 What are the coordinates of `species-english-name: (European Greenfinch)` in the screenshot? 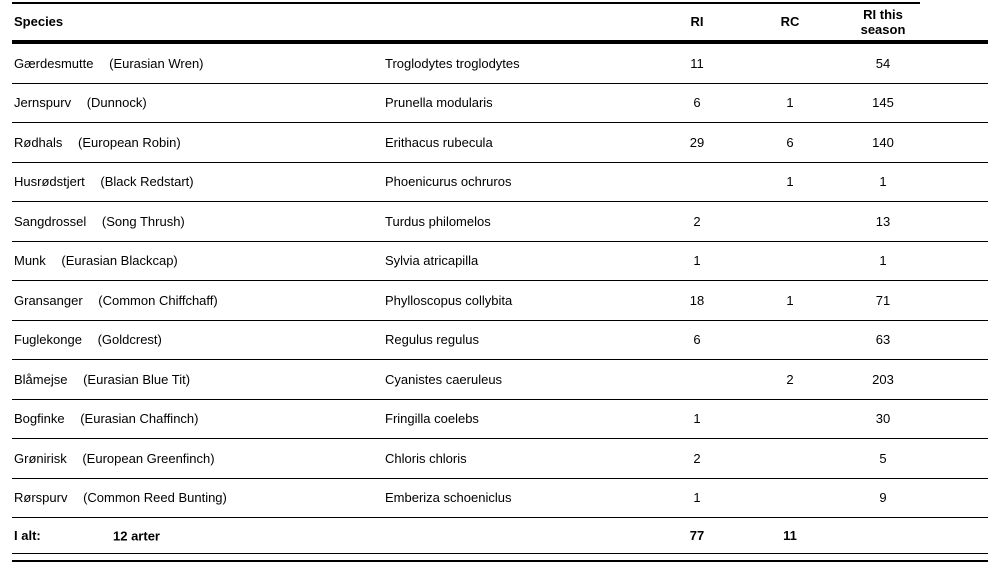 It's located at (148, 458).